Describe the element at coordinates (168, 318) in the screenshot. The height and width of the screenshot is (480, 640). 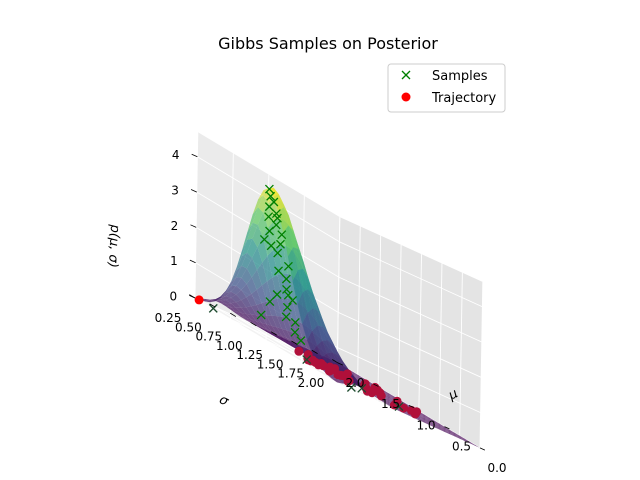
I see `y-tick-label: 0.25` at that location.